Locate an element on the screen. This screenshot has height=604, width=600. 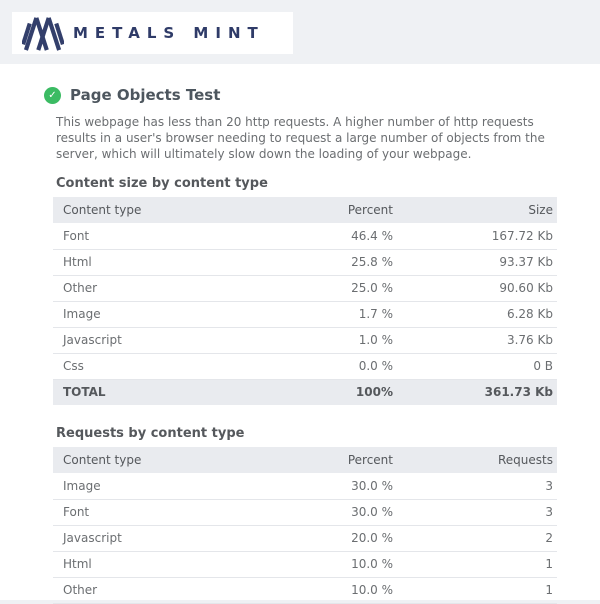
column-header: Size is located at coordinates (475, 210).